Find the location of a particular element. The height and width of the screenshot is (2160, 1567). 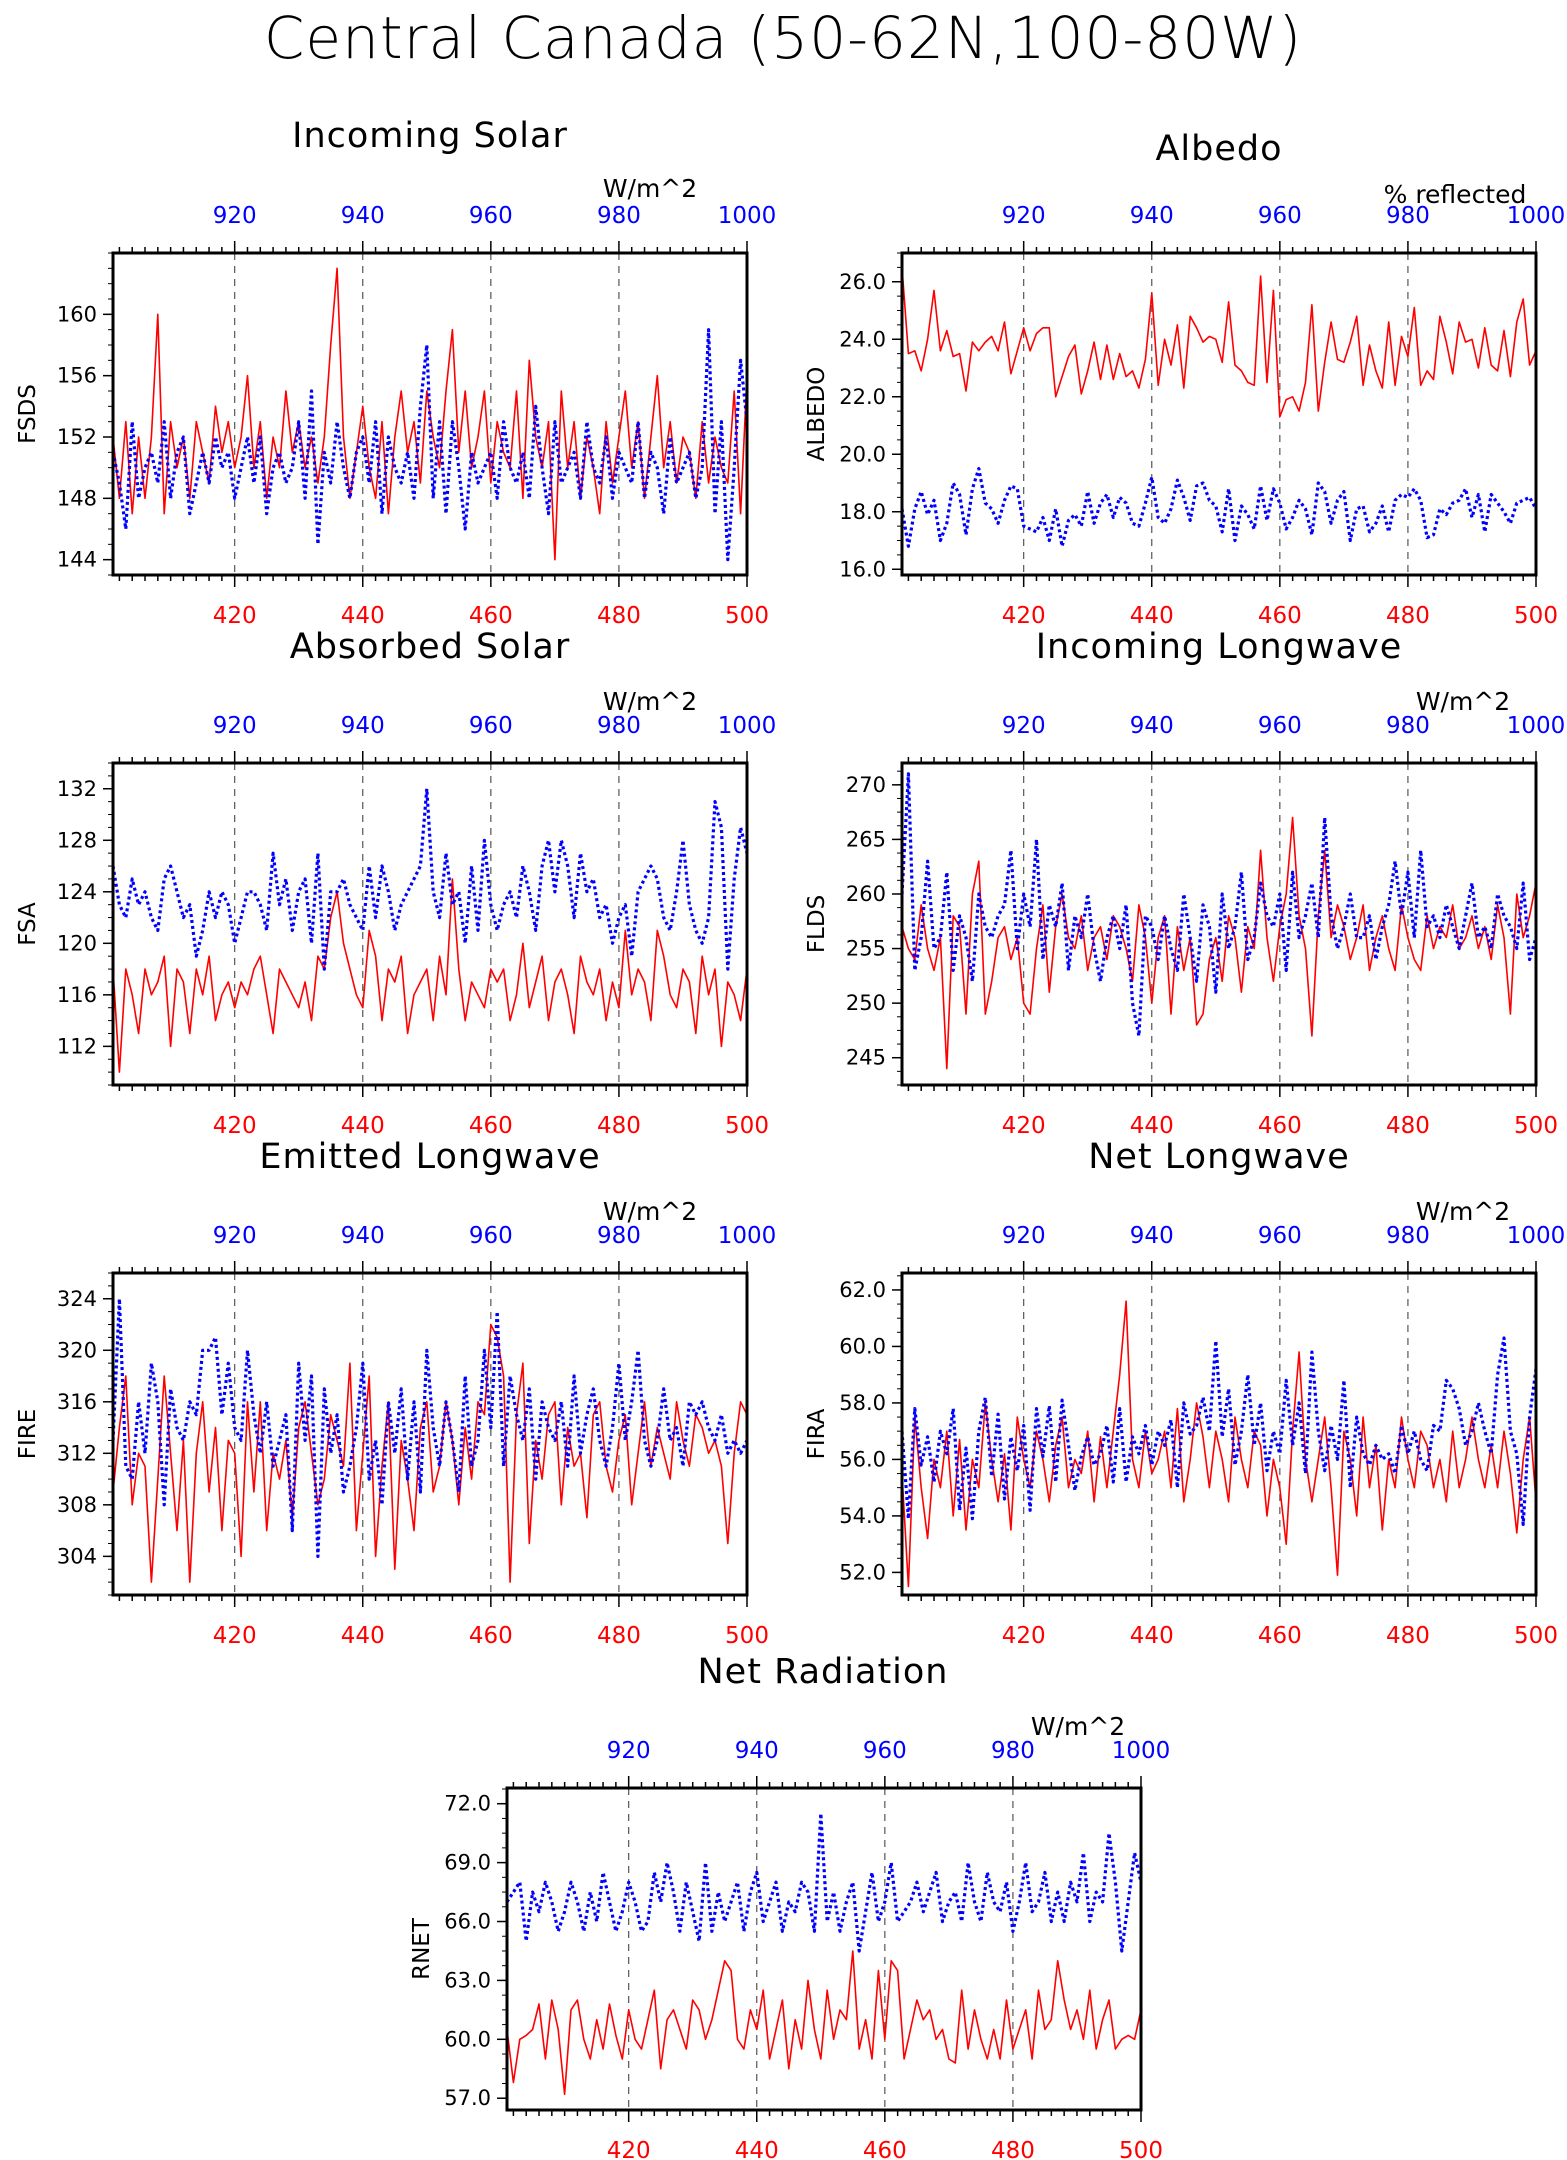

albedo-bottom-tick-label: 460 is located at coordinates (1280, 616).